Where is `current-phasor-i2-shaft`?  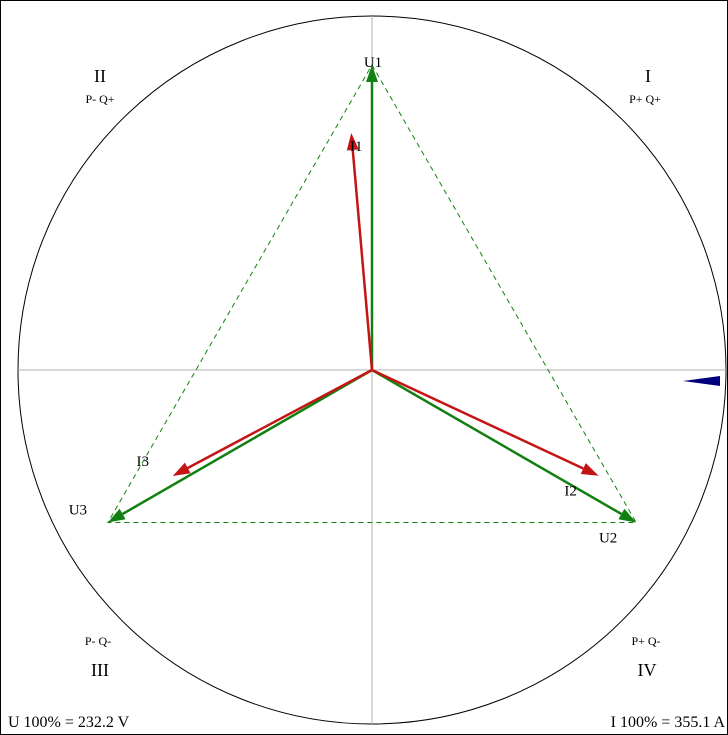 current-phasor-i2-shaft is located at coordinates (477, 419).